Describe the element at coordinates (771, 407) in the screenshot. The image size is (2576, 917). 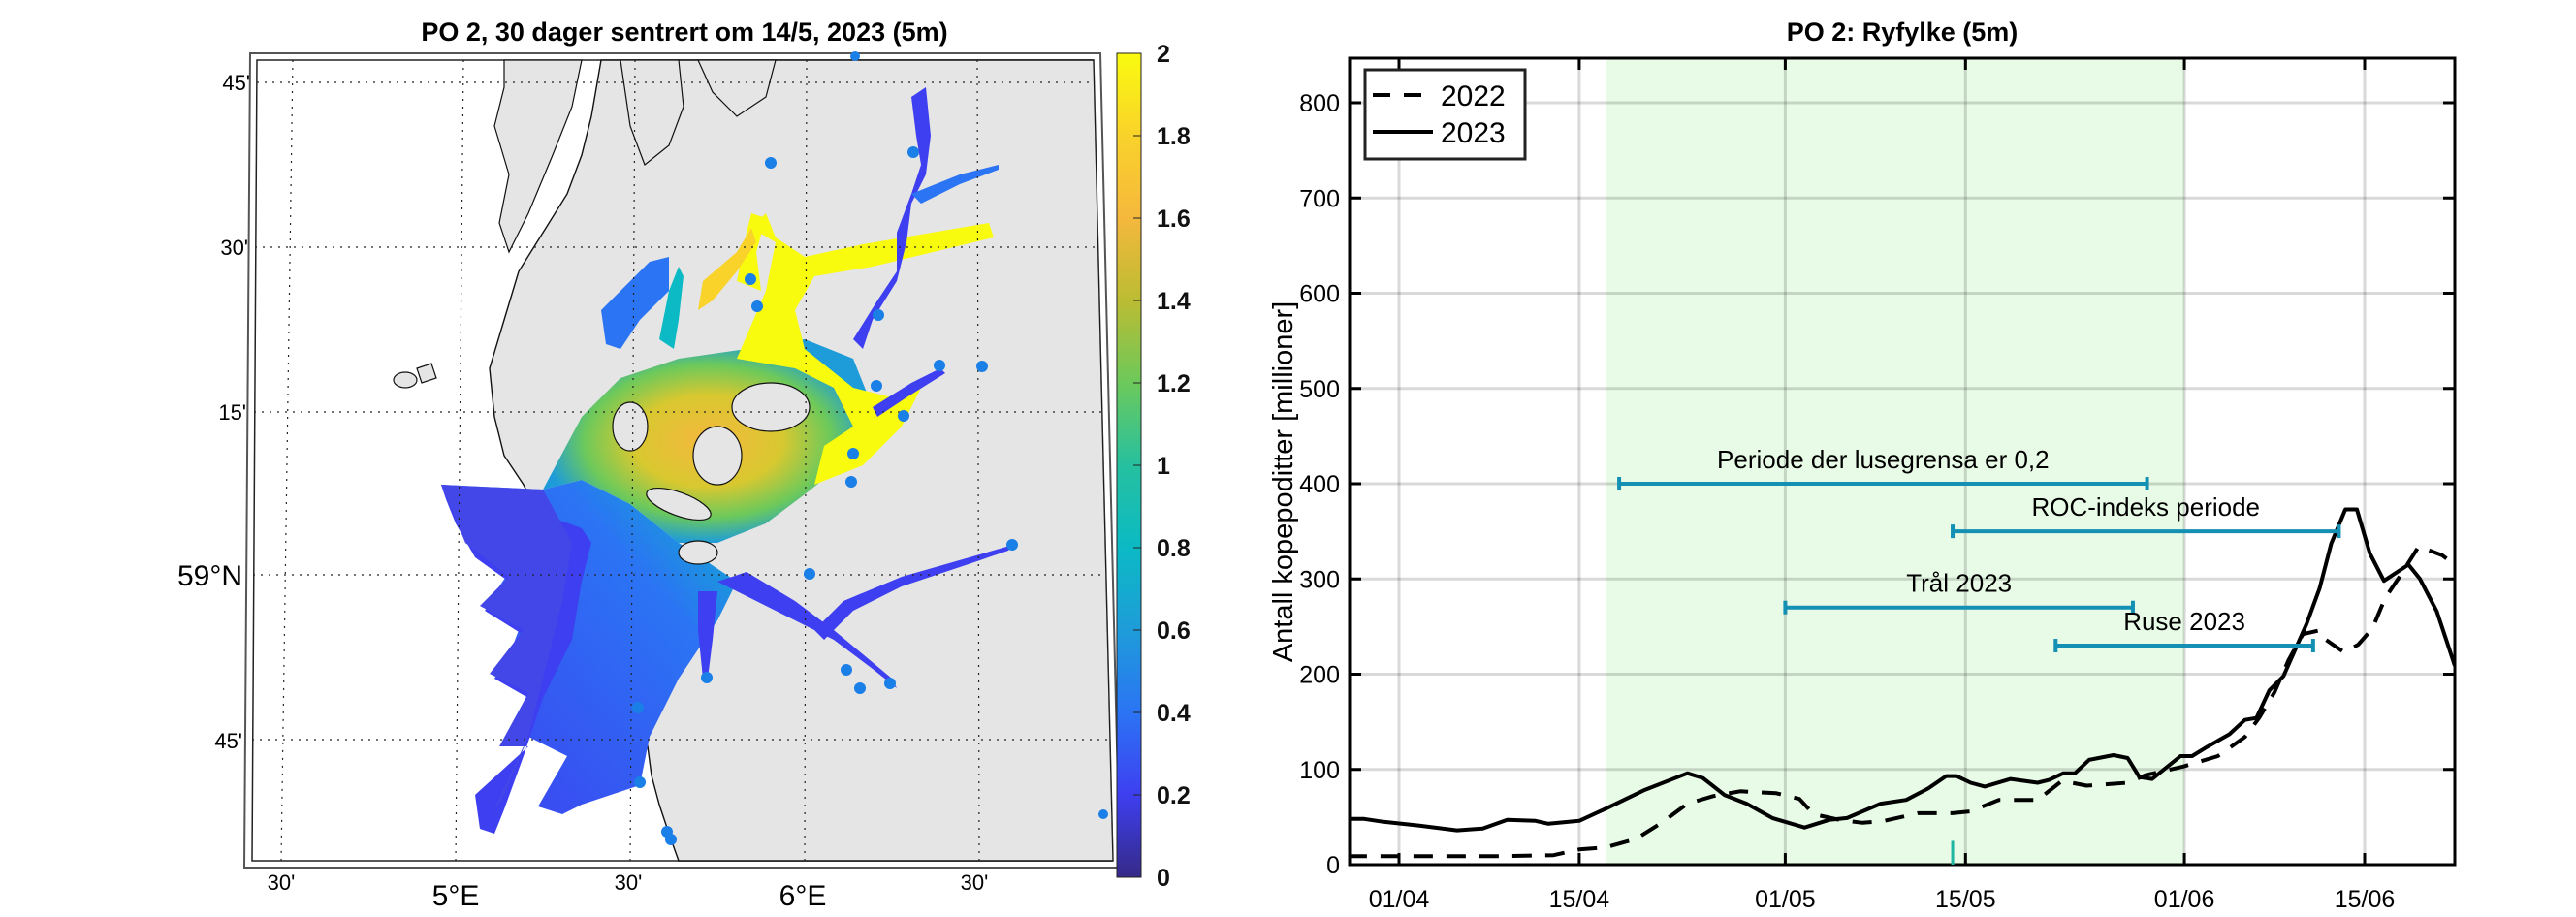
I see `island-large` at that location.